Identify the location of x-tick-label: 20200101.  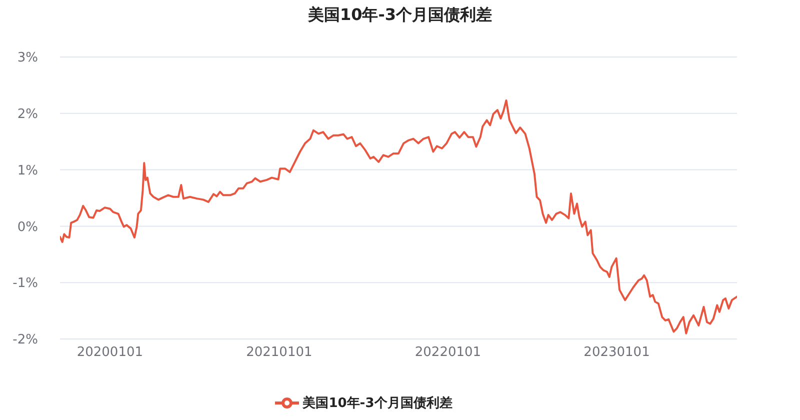
(110, 352).